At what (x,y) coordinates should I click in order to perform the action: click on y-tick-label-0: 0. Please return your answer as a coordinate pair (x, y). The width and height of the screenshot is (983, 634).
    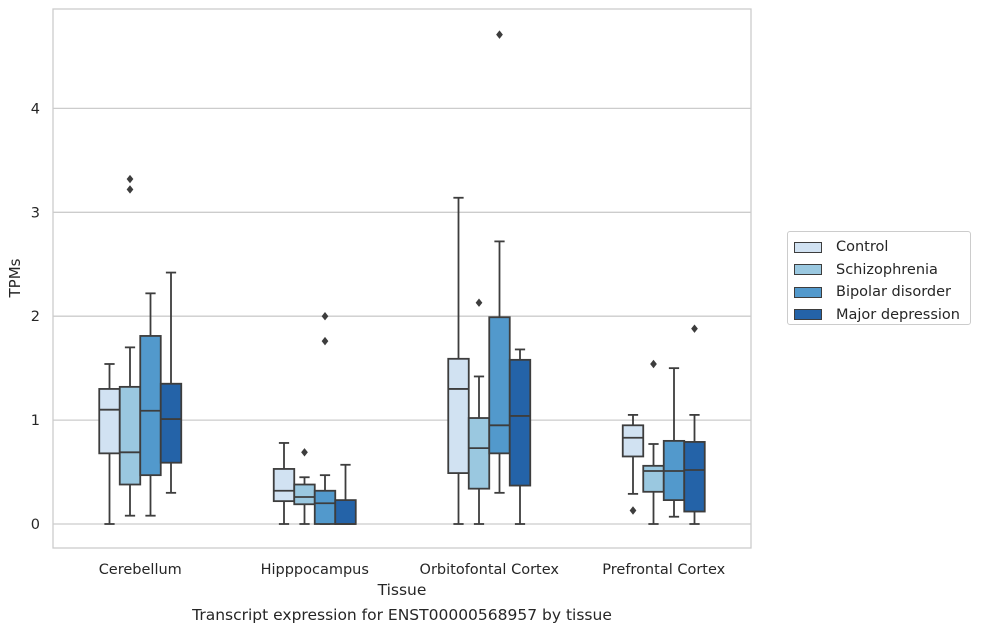
    Looking at the image, I should click on (35, 525).